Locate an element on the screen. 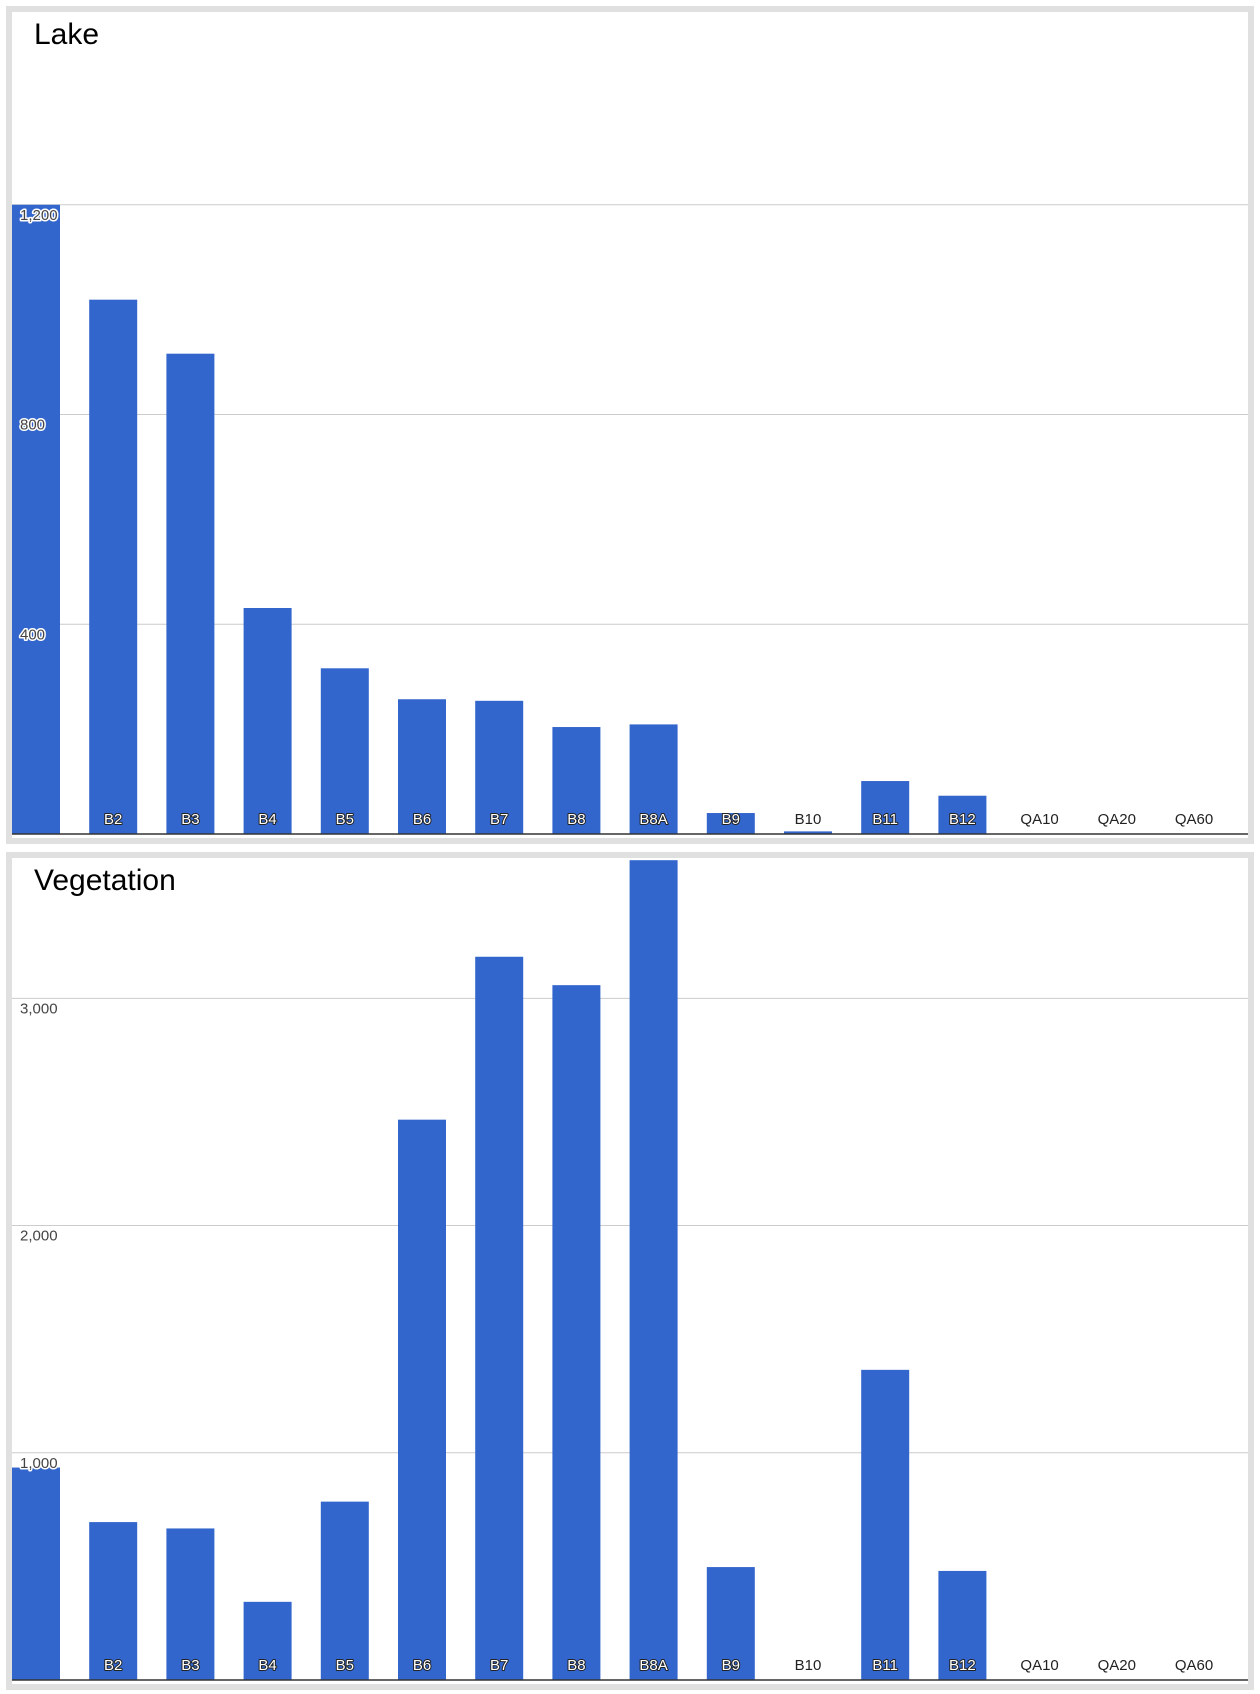 The image size is (1260, 1694). lake-category-label: B6 is located at coordinates (422, 819).